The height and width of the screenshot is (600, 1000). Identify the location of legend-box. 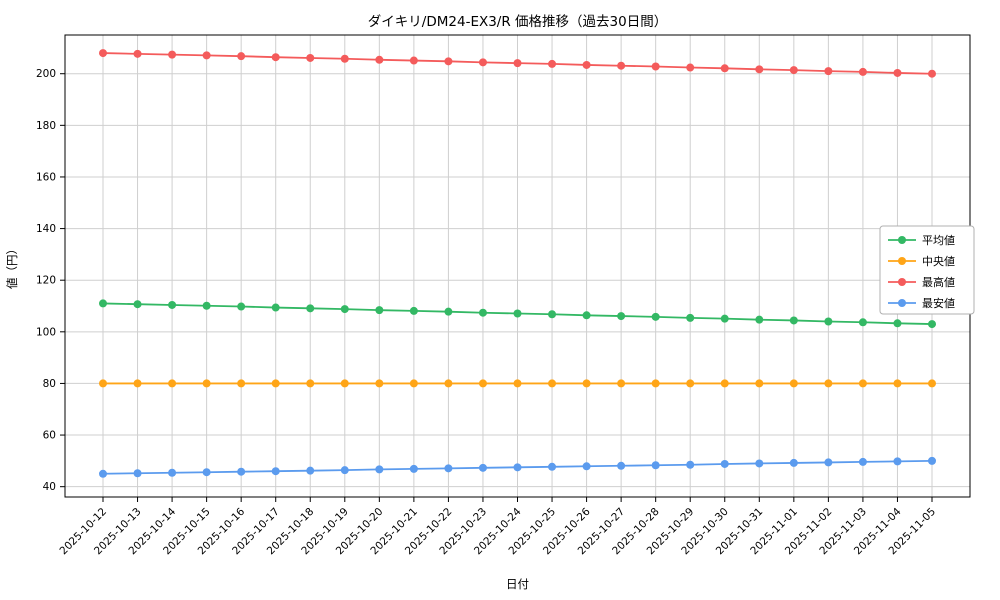
(927, 270).